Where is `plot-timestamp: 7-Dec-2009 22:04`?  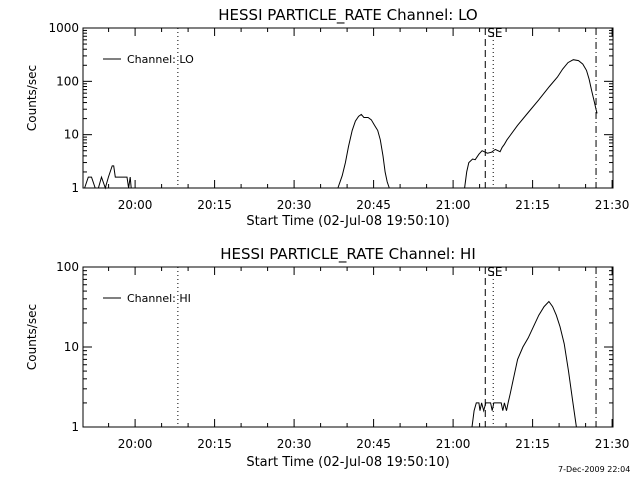 plot-timestamp: 7-Dec-2009 22:04 is located at coordinates (594, 469).